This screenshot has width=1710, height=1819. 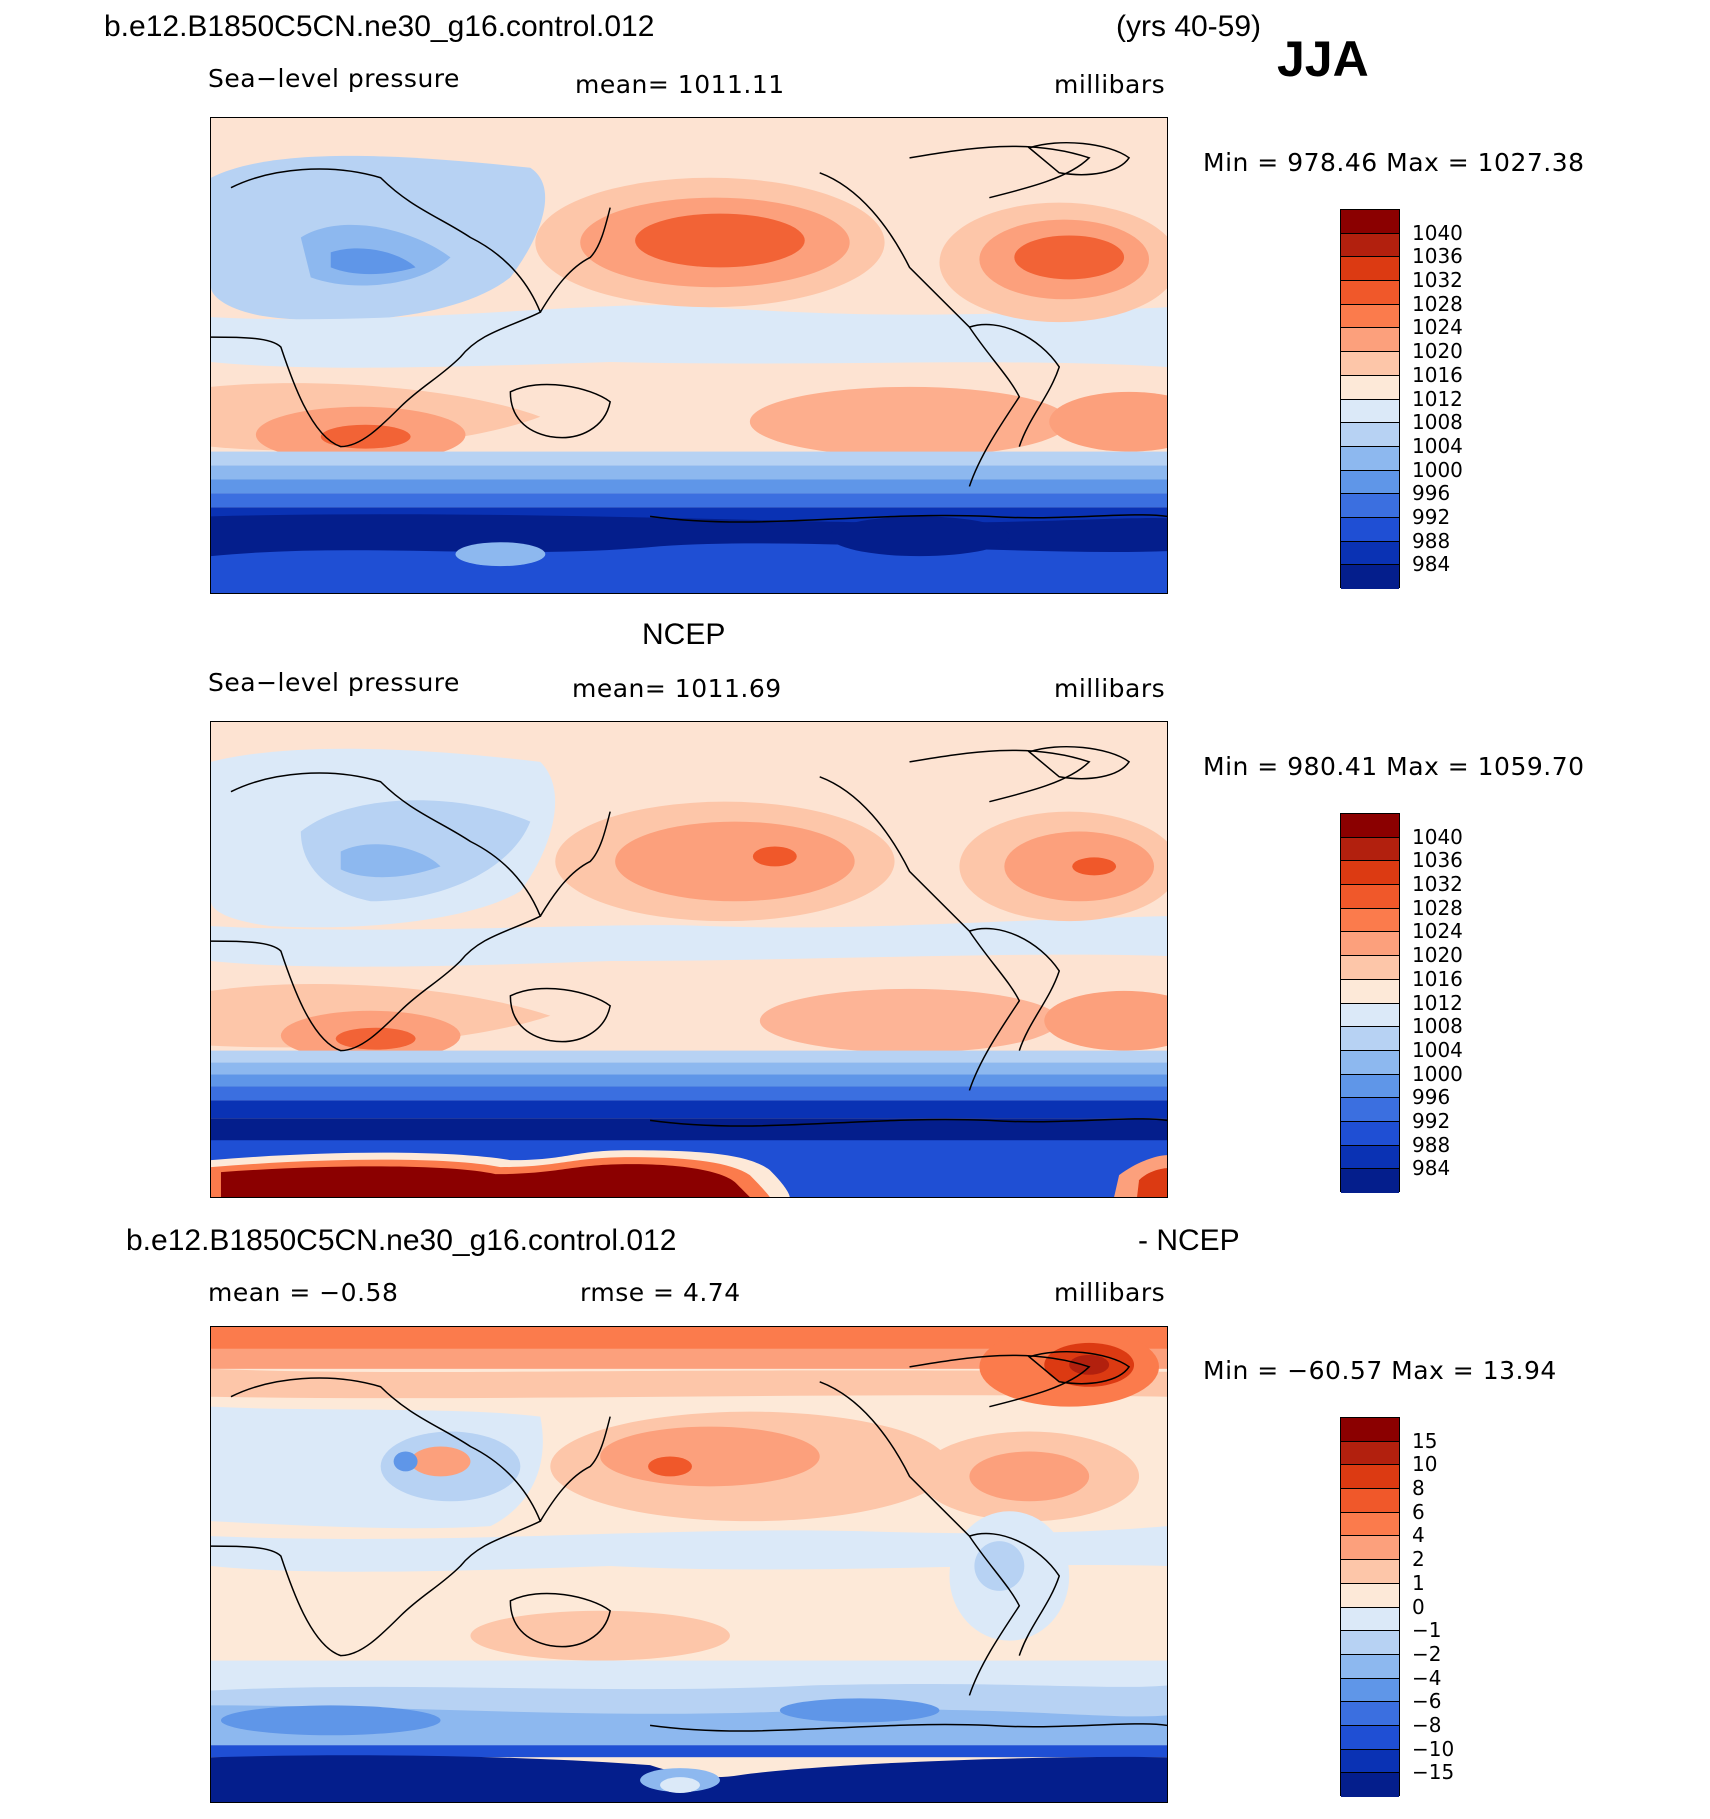 I want to click on panel2-title: NCEP, so click(x=684, y=634).